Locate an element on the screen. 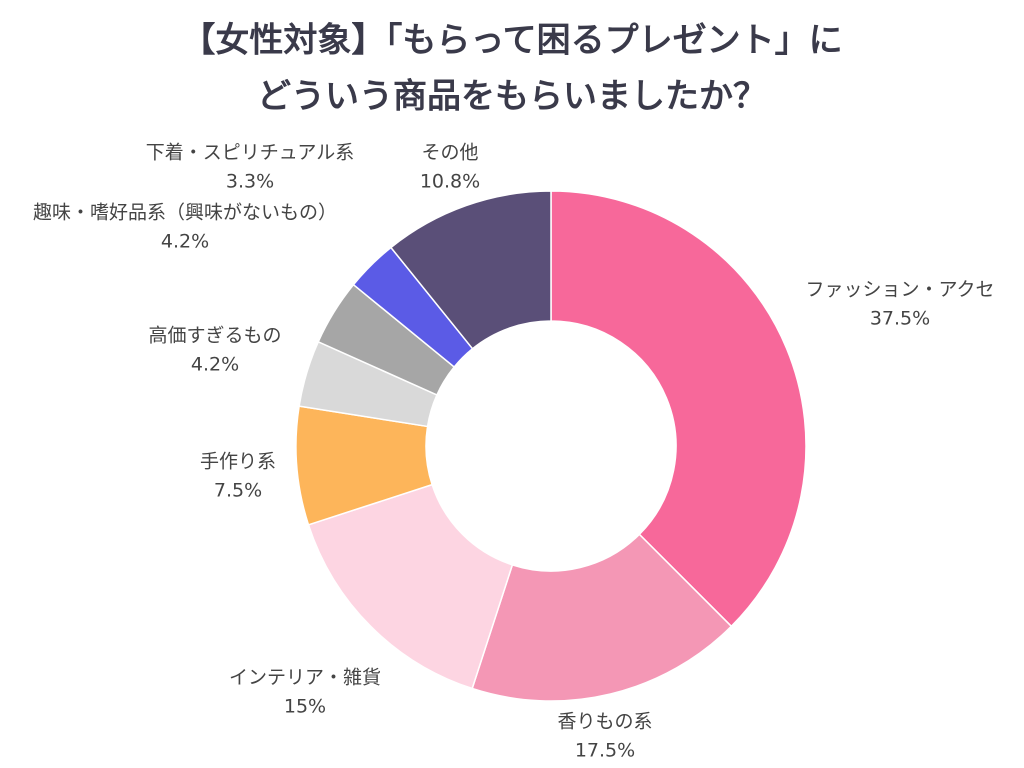 This screenshot has width=1024, height=768. slice-label: ファッション・アクセ is located at coordinates (899, 290).